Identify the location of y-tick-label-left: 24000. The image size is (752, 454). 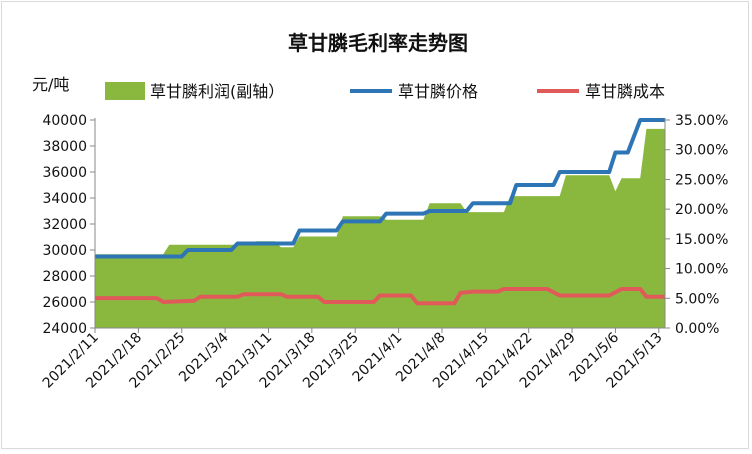
(64, 329).